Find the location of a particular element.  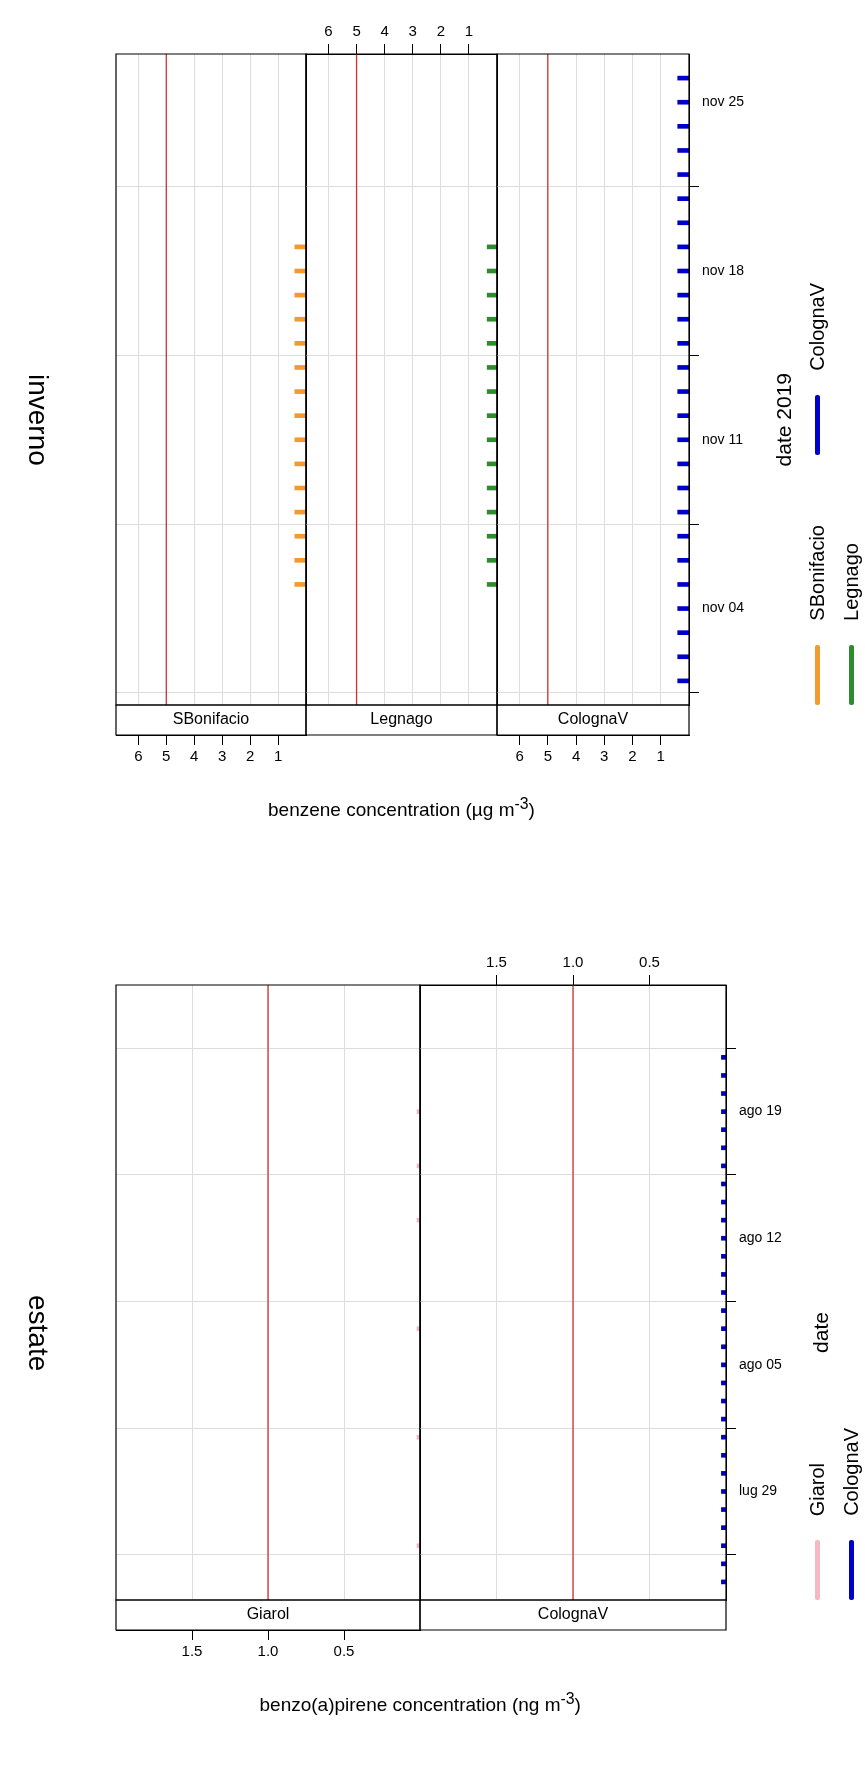

y-tick-label: nov 18 is located at coordinates (723, 269).